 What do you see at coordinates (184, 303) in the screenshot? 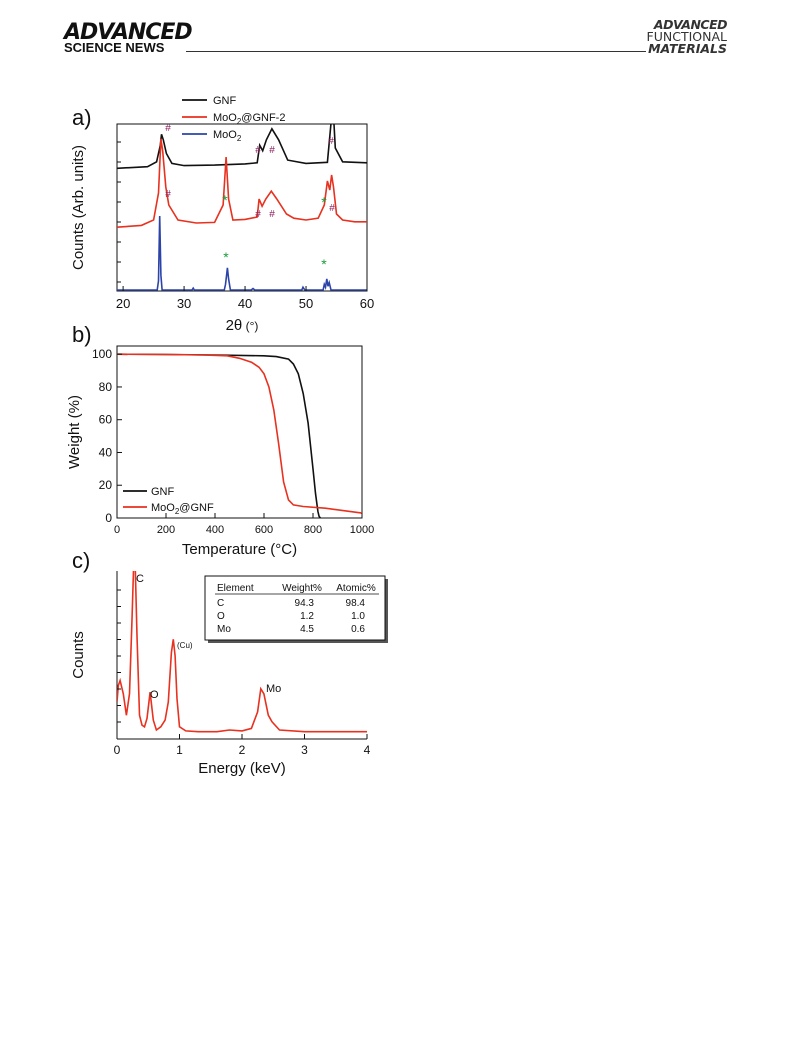
I see `panel-a-xtick-label-1: 30` at bounding box center [184, 303].